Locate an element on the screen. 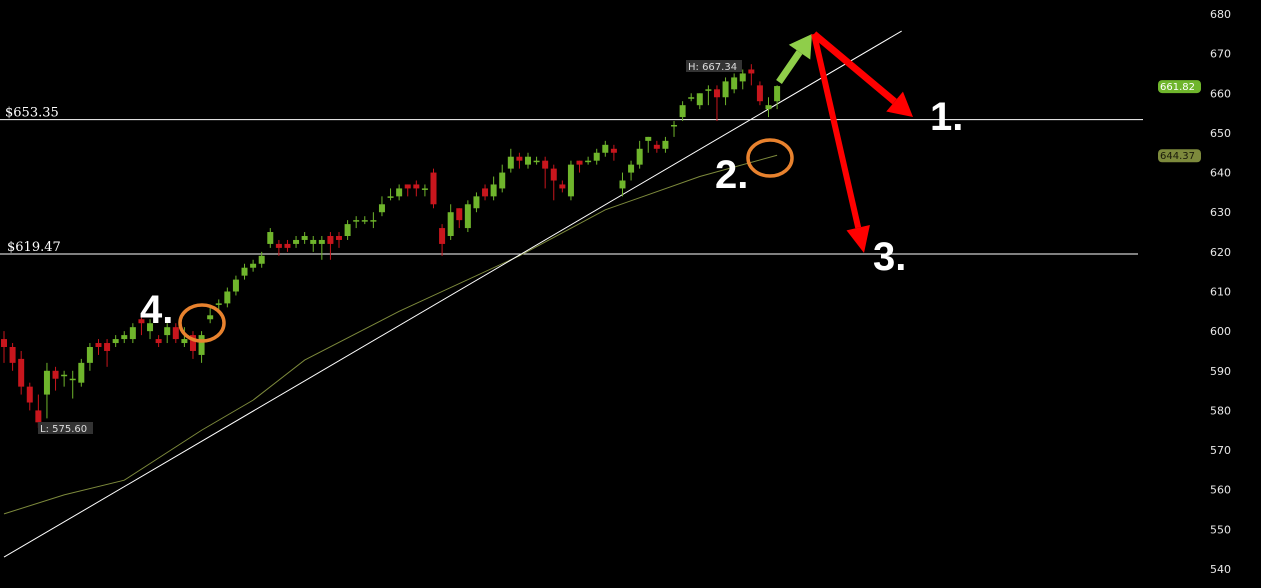 The width and height of the screenshot is (1261, 588). y-tick-label: 610 is located at coordinates (1220, 292).